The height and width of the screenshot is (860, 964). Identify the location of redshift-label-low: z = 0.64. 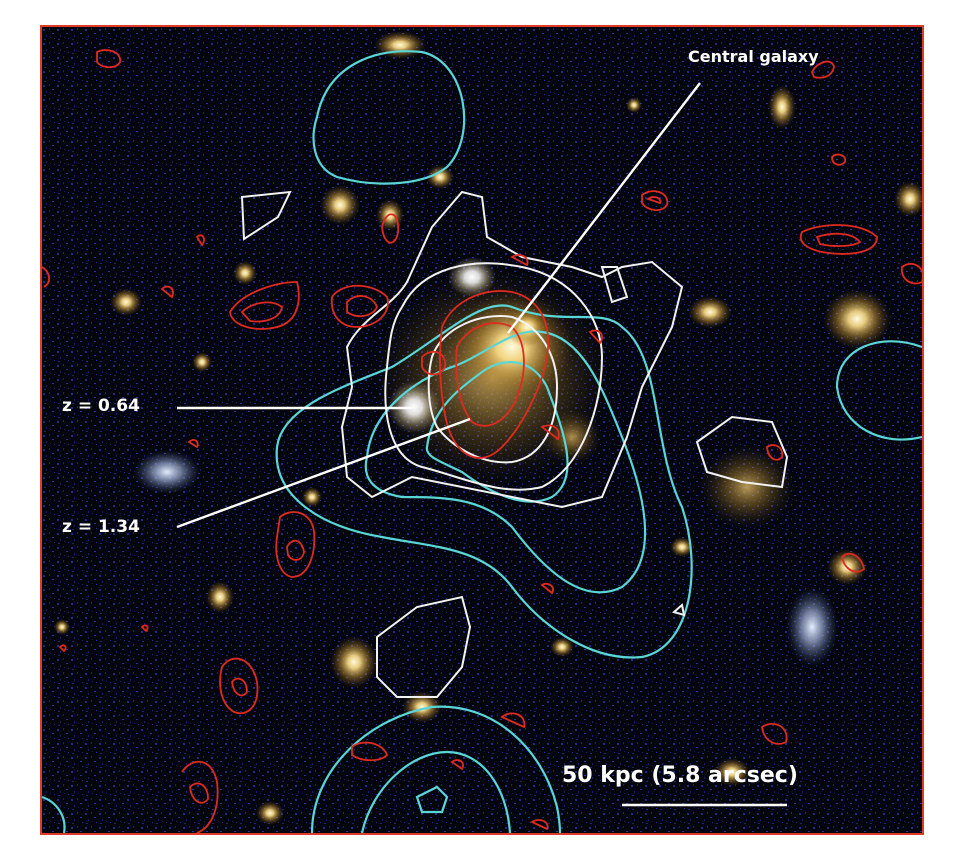
(101, 406).